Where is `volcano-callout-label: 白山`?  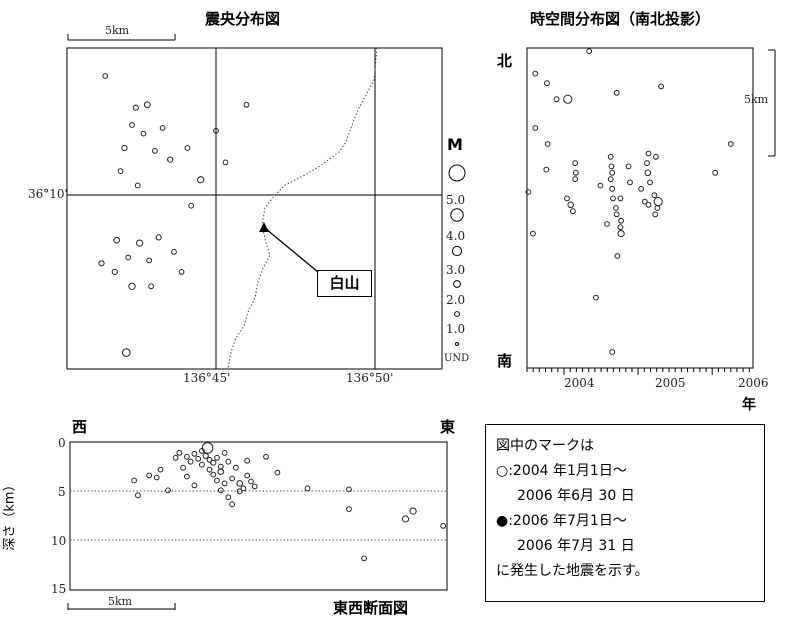
volcano-callout-label: 白山 is located at coordinates (344, 283).